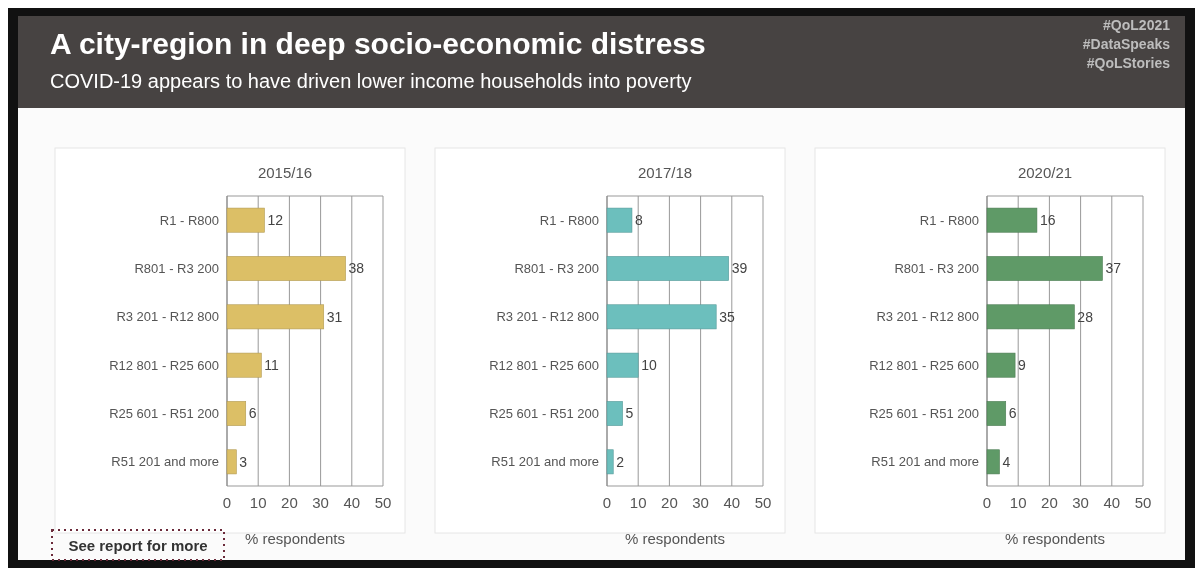 This screenshot has height=571, width=1203. What do you see at coordinates (1006, 461) in the screenshot?
I see `data-label: 4` at bounding box center [1006, 461].